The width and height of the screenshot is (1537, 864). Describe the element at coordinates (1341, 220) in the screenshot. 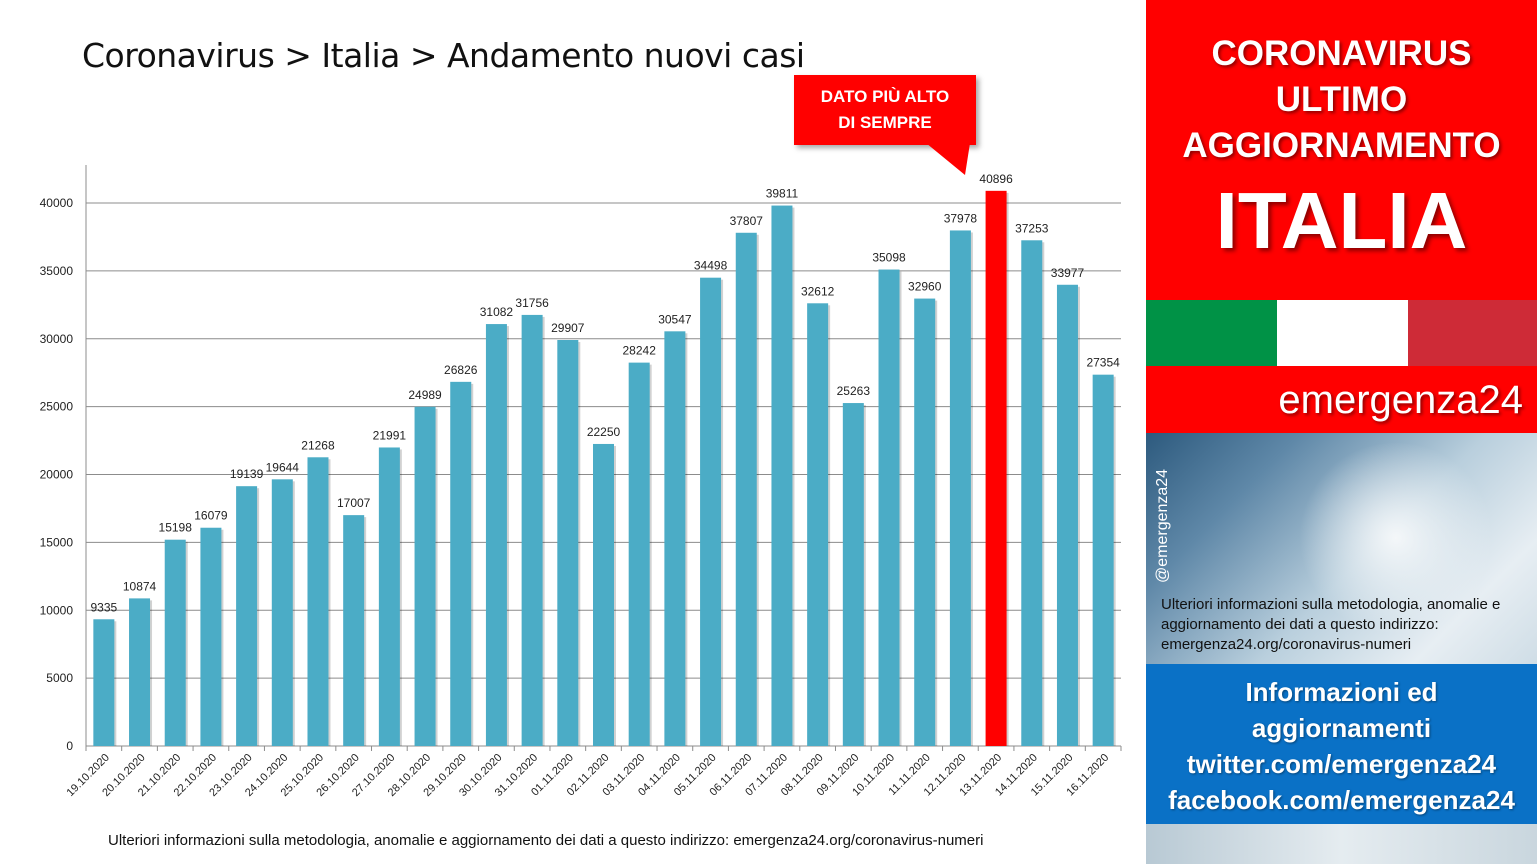

I see `sidebar-country: ITALIA` at that location.